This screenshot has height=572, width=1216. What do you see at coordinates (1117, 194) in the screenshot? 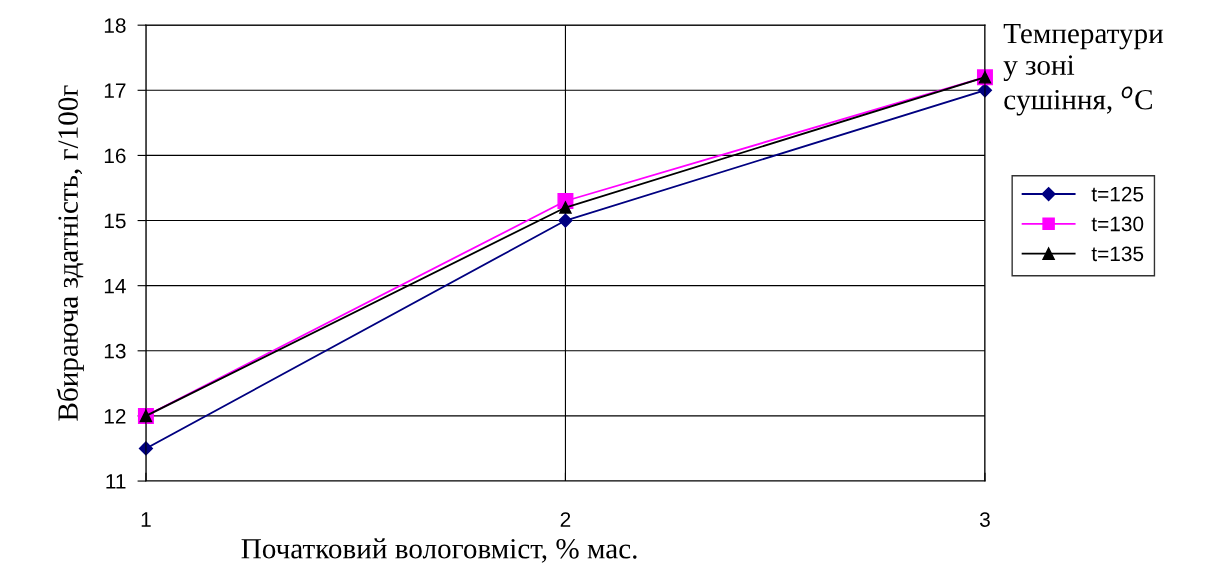
I see `legend-label: t=125` at bounding box center [1117, 194].